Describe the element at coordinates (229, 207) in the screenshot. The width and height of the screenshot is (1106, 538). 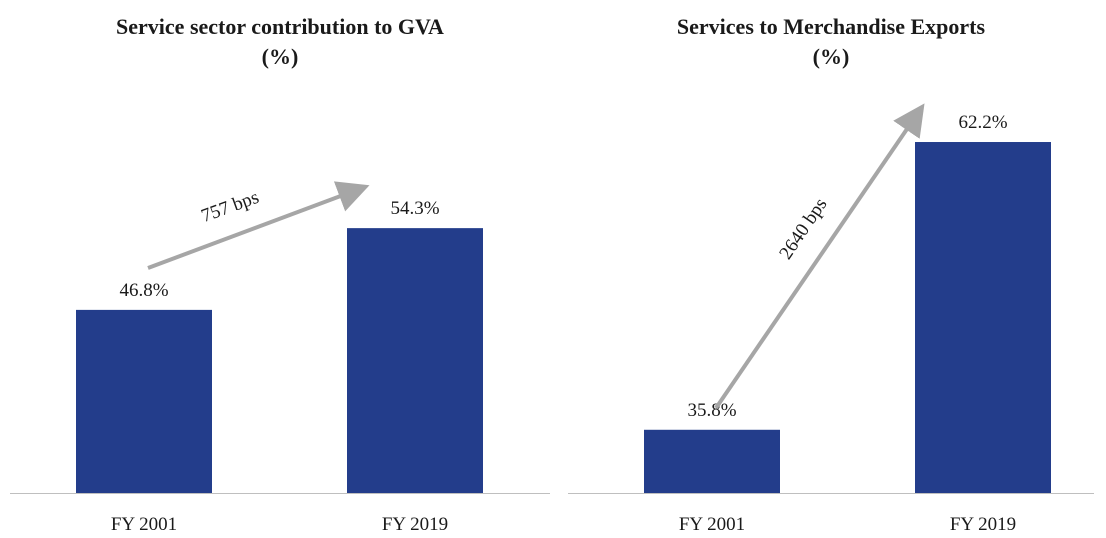
I see `annotation: 757 bps` at that location.